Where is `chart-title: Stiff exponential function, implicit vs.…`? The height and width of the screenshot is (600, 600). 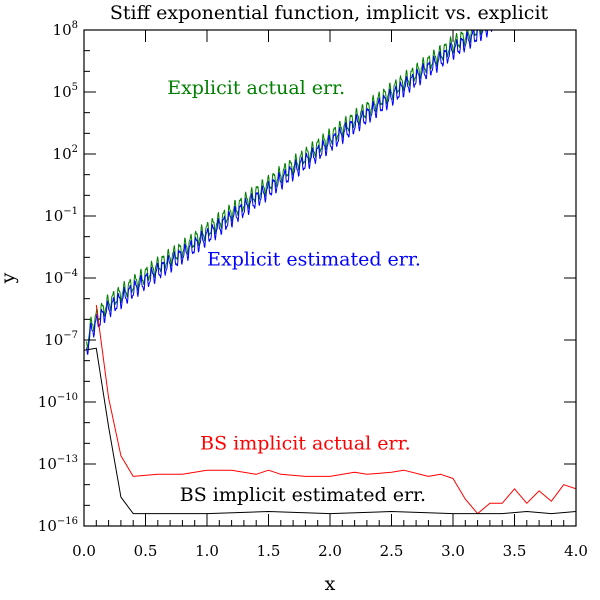
chart-title: Stiff exponential function, implicit vs.… is located at coordinates (329, 13).